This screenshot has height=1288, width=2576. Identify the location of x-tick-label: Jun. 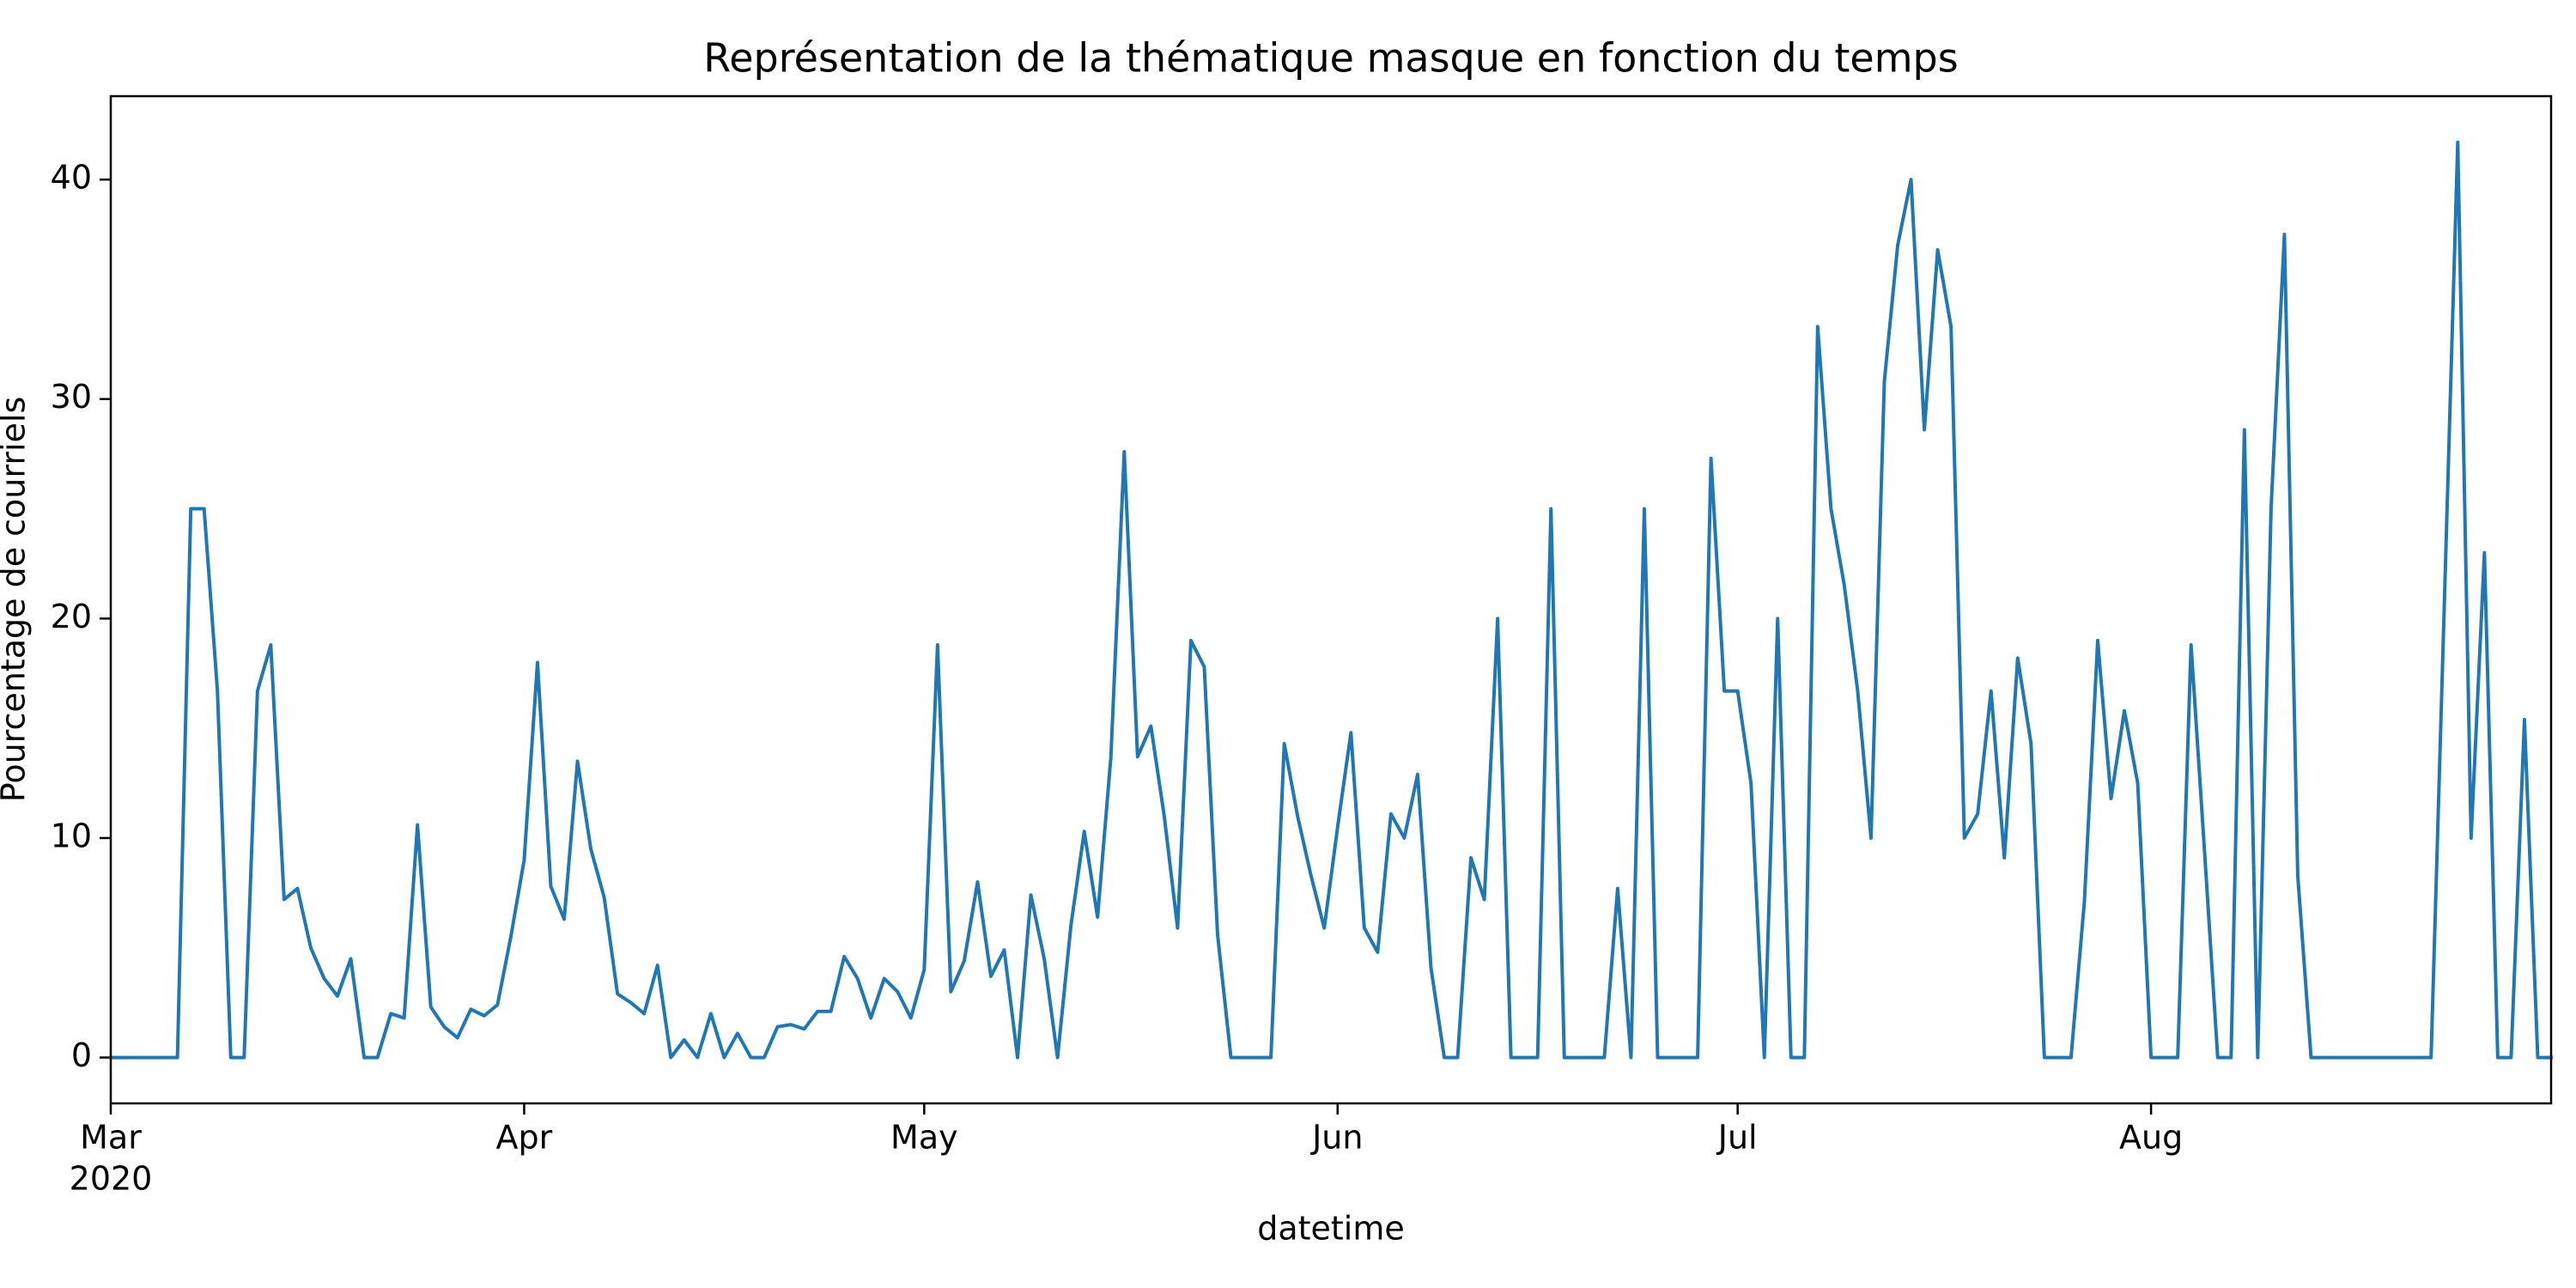
(1336, 1138).